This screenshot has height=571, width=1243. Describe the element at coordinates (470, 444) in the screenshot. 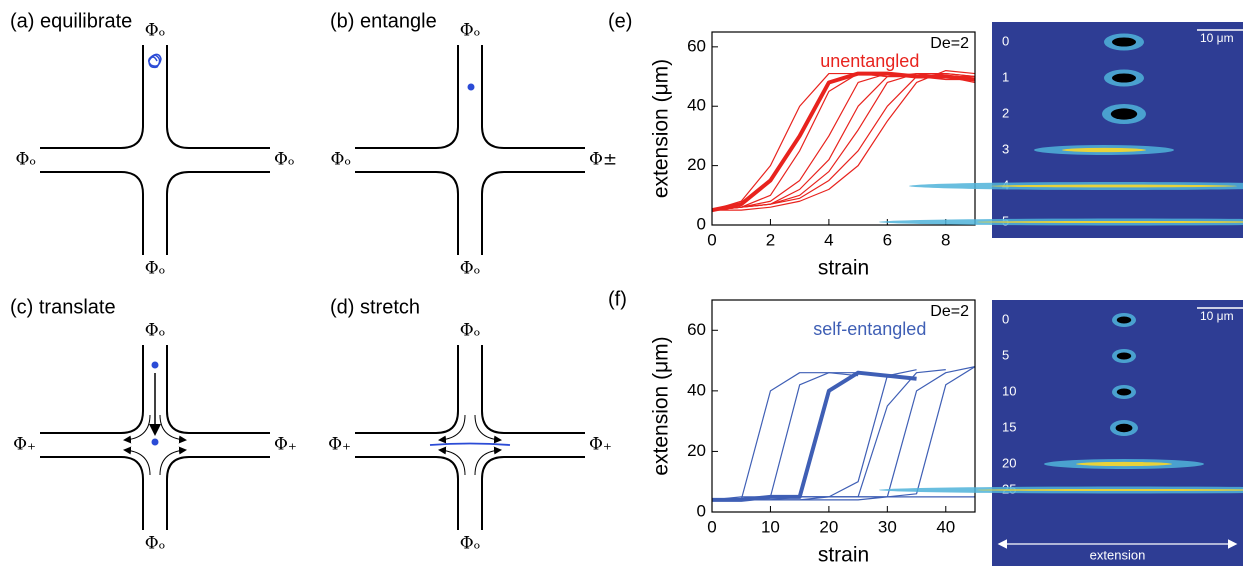

I see `molecule-stretched` at that location.